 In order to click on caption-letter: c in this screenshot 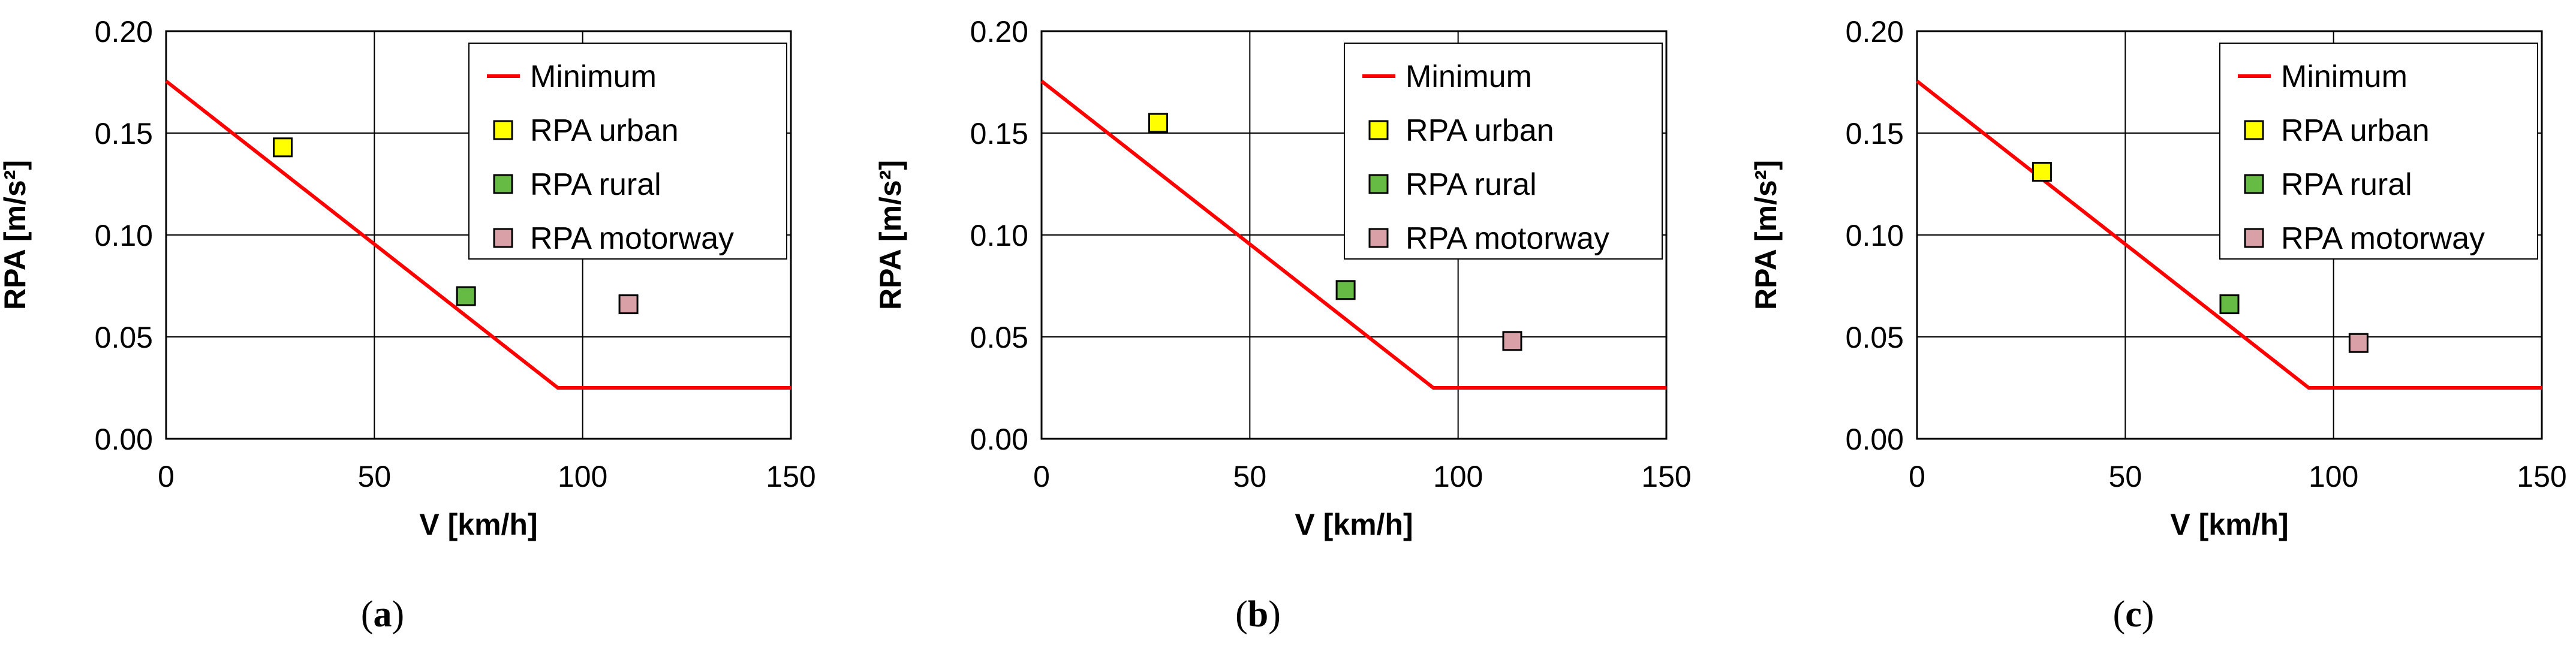, I will do `click(2133, 614)`.